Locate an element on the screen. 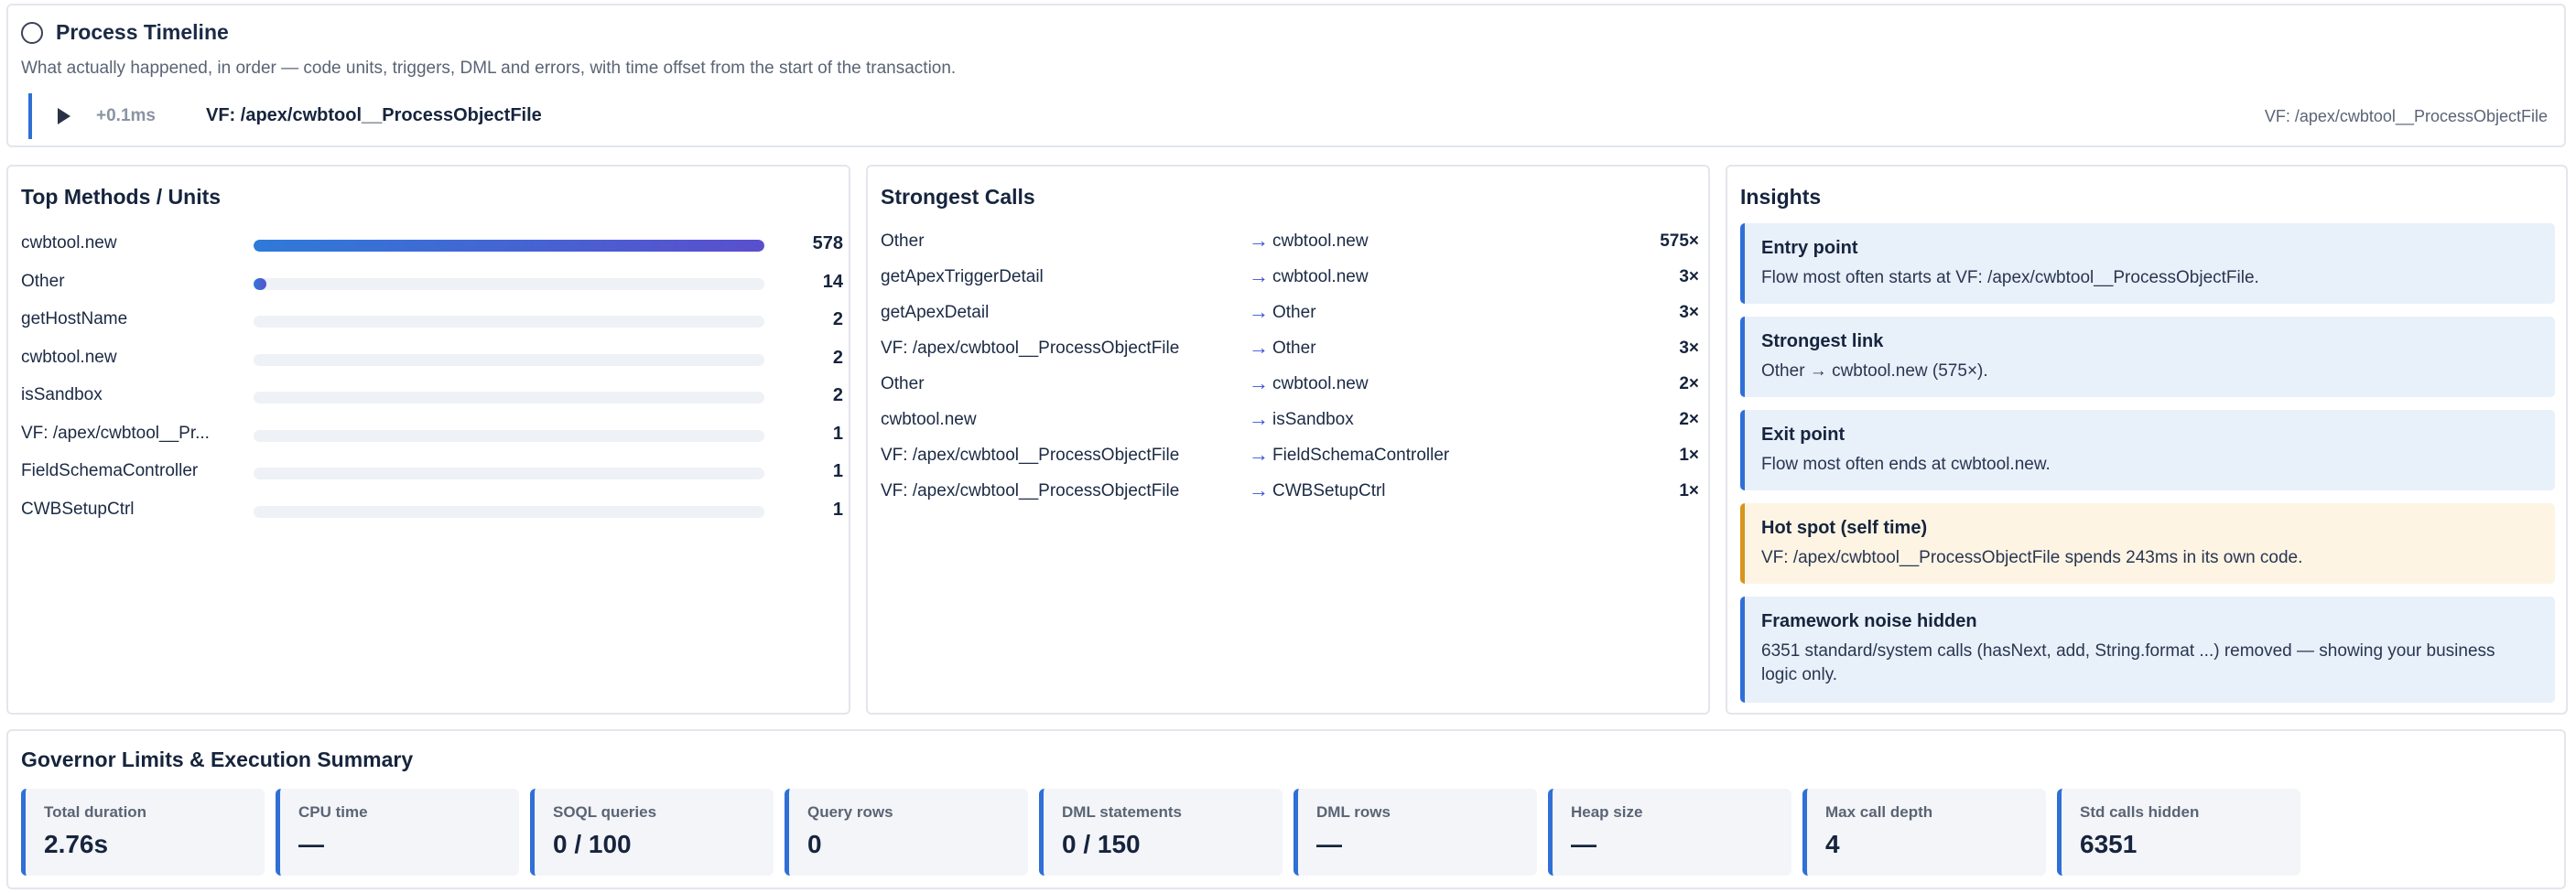  stat-label: CPU time is located at coordinates (333, 812).